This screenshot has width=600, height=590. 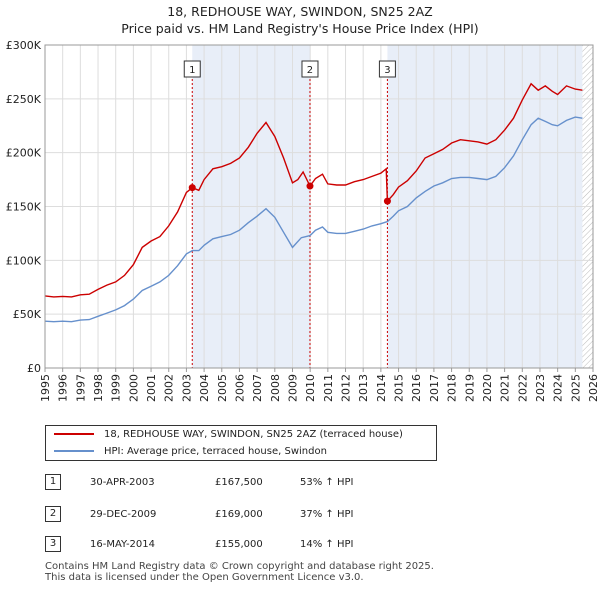 What do you see at coordinates (24, 260) in the screenshot?
I see `y-tick-label: £100K` at bounding box center [24, 260].